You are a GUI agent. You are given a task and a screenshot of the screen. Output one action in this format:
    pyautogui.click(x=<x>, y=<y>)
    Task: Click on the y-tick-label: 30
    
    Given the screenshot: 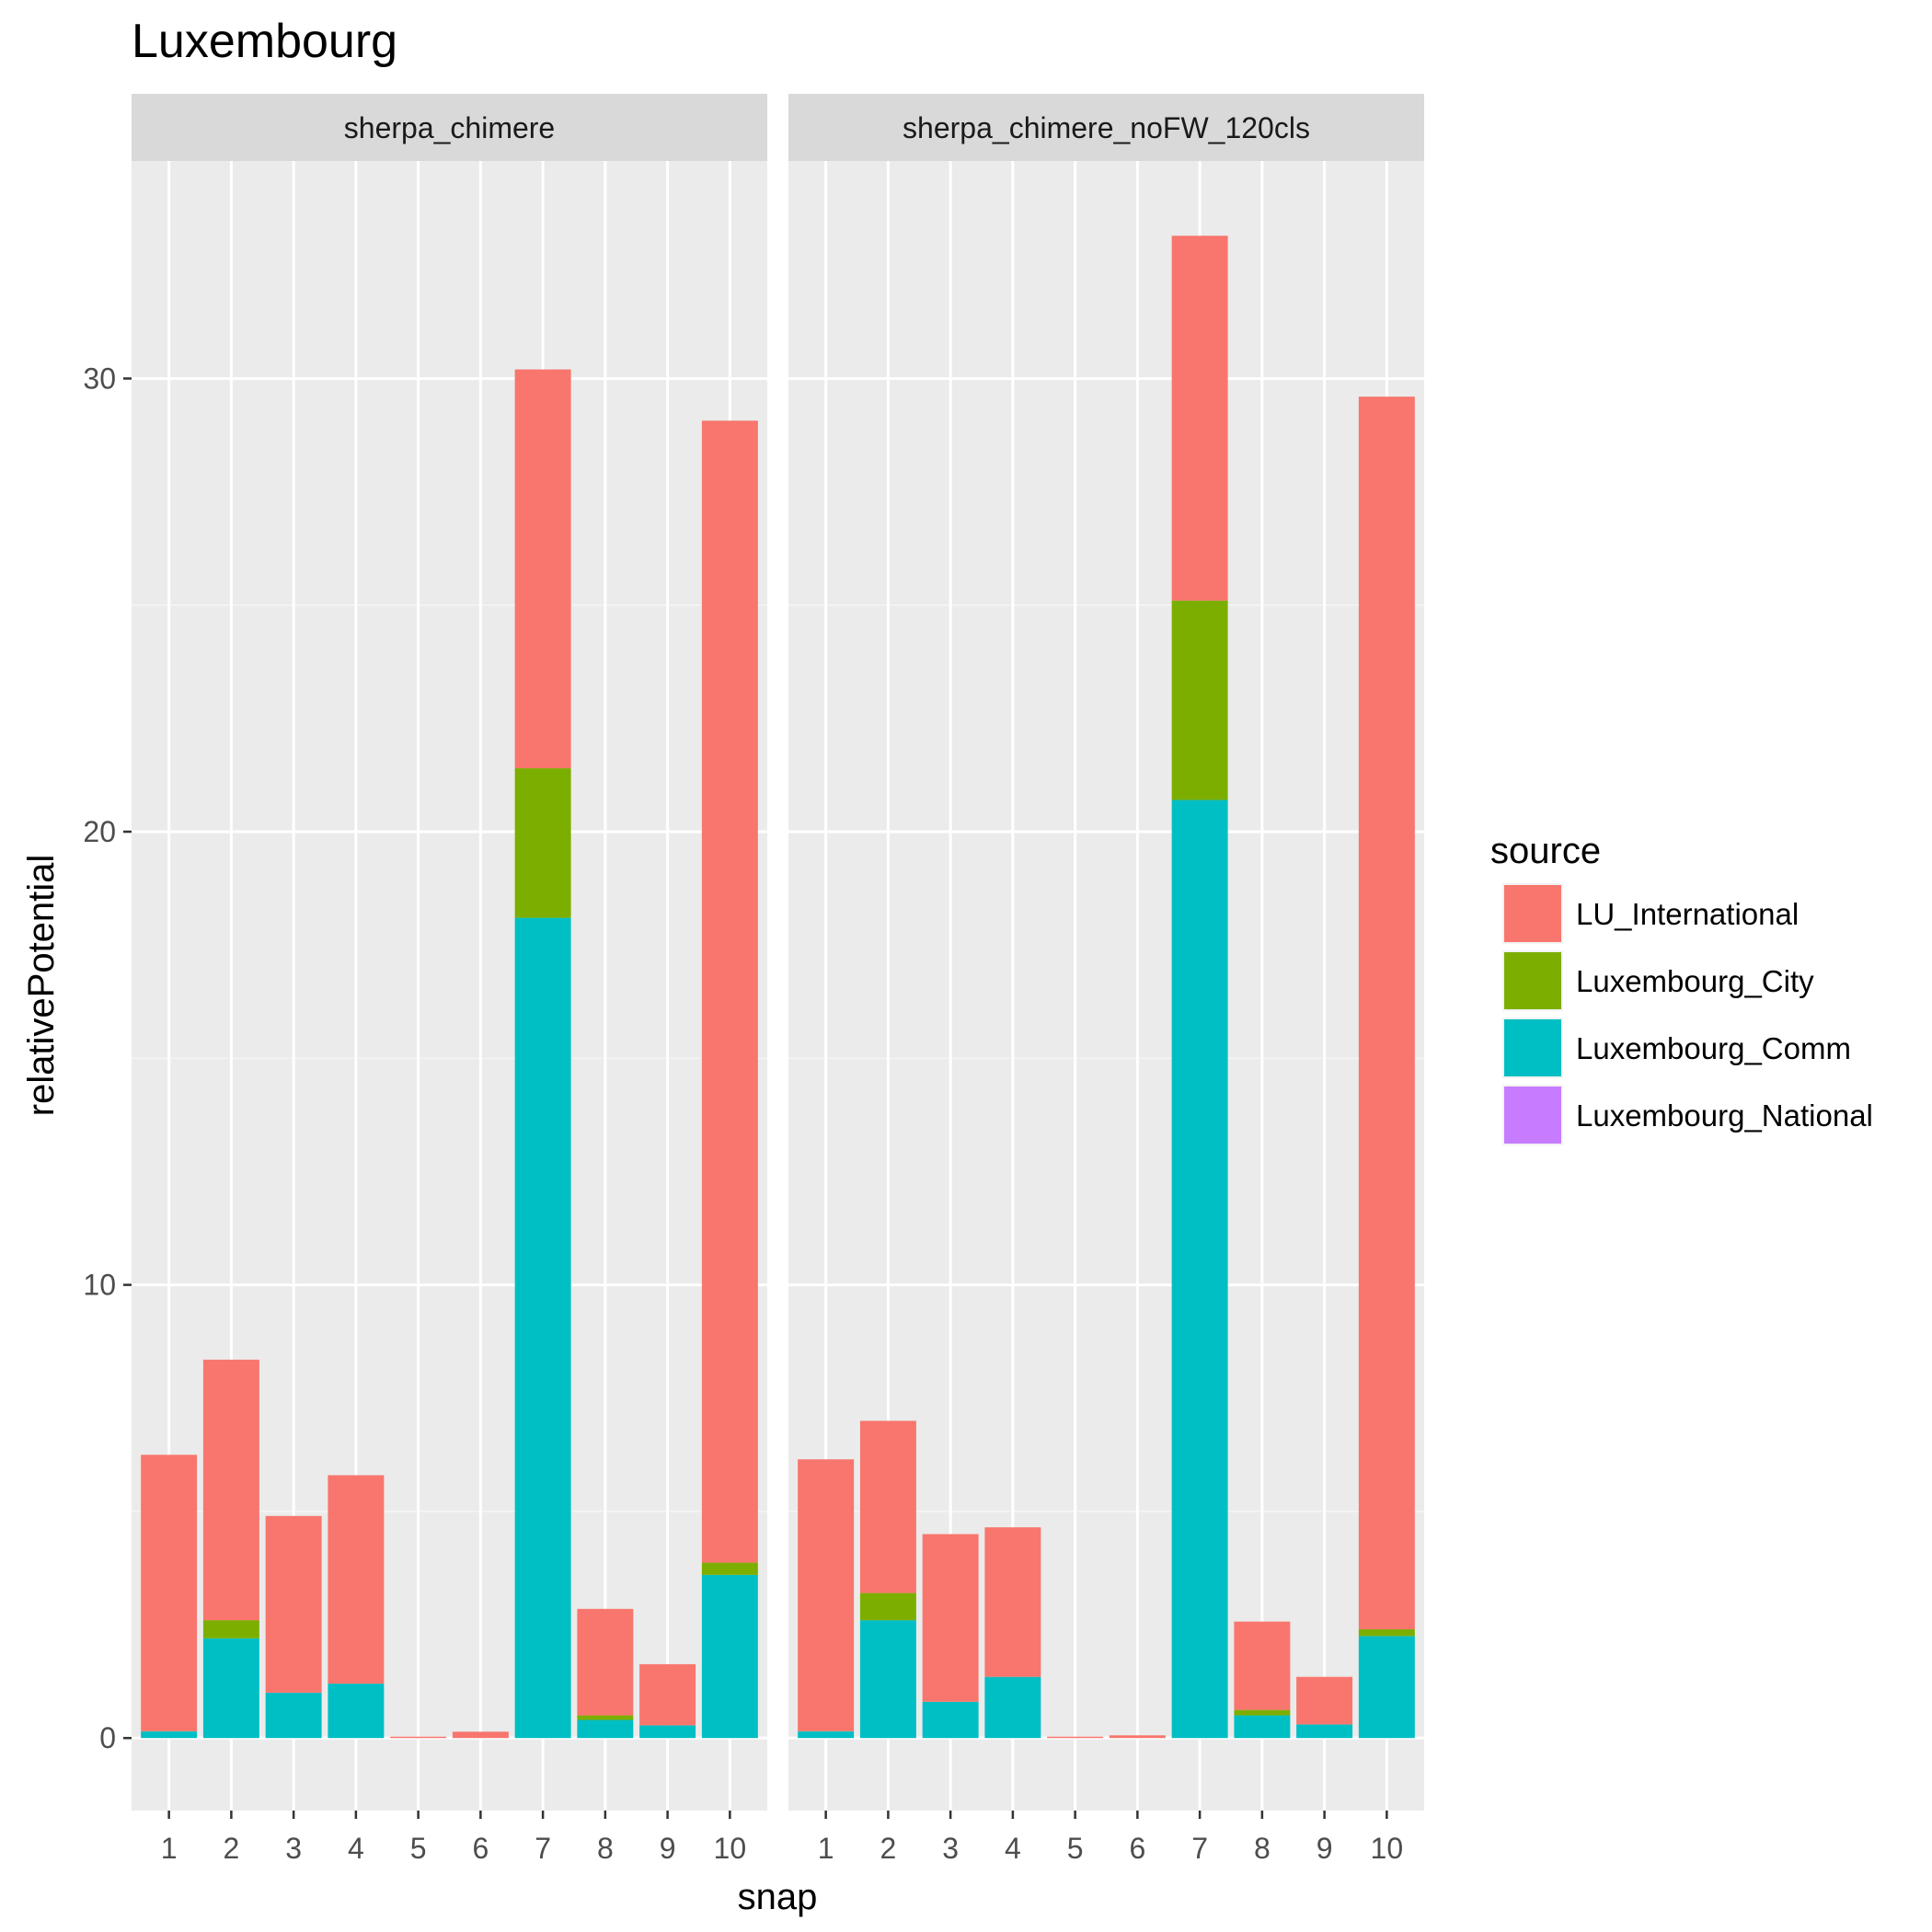 What is the action you would take?
    pyautogui.click(x=99, y=378)
    